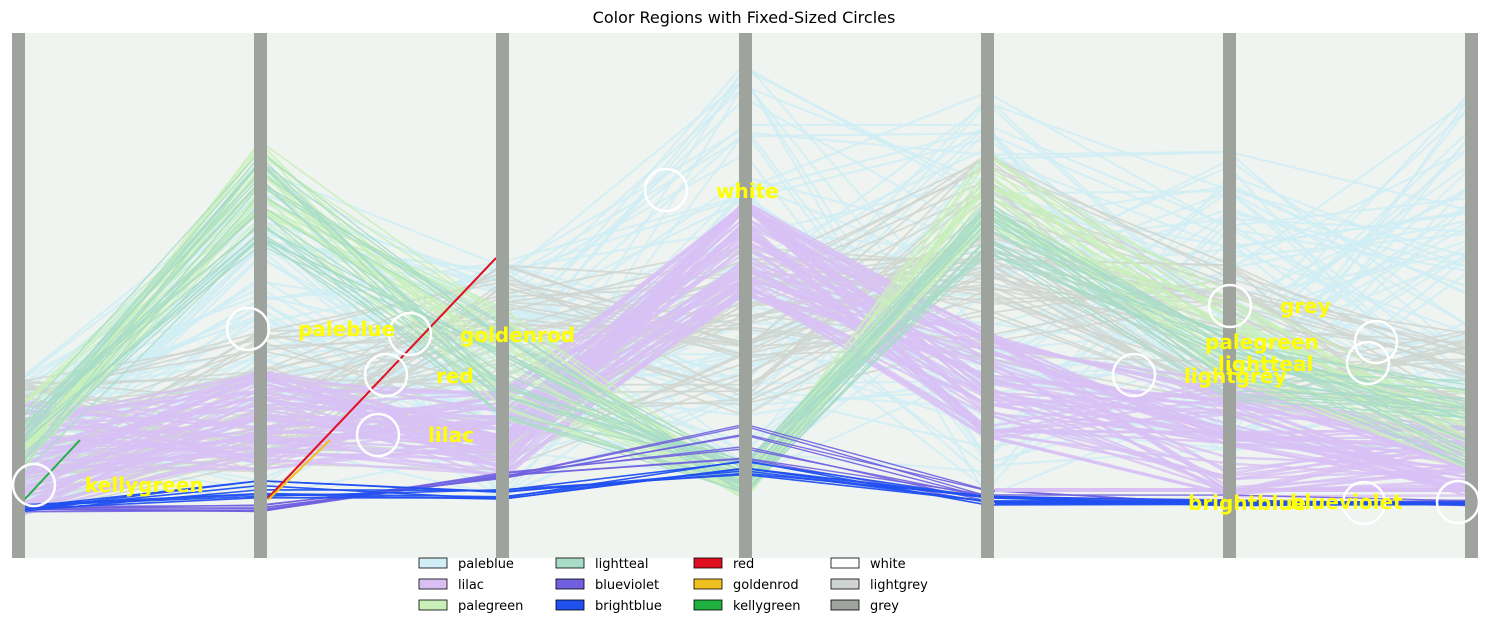  Describe the element at coordinates (845, 584) in the screenshot. I see `legend-swatch-lightgrey` at that location.